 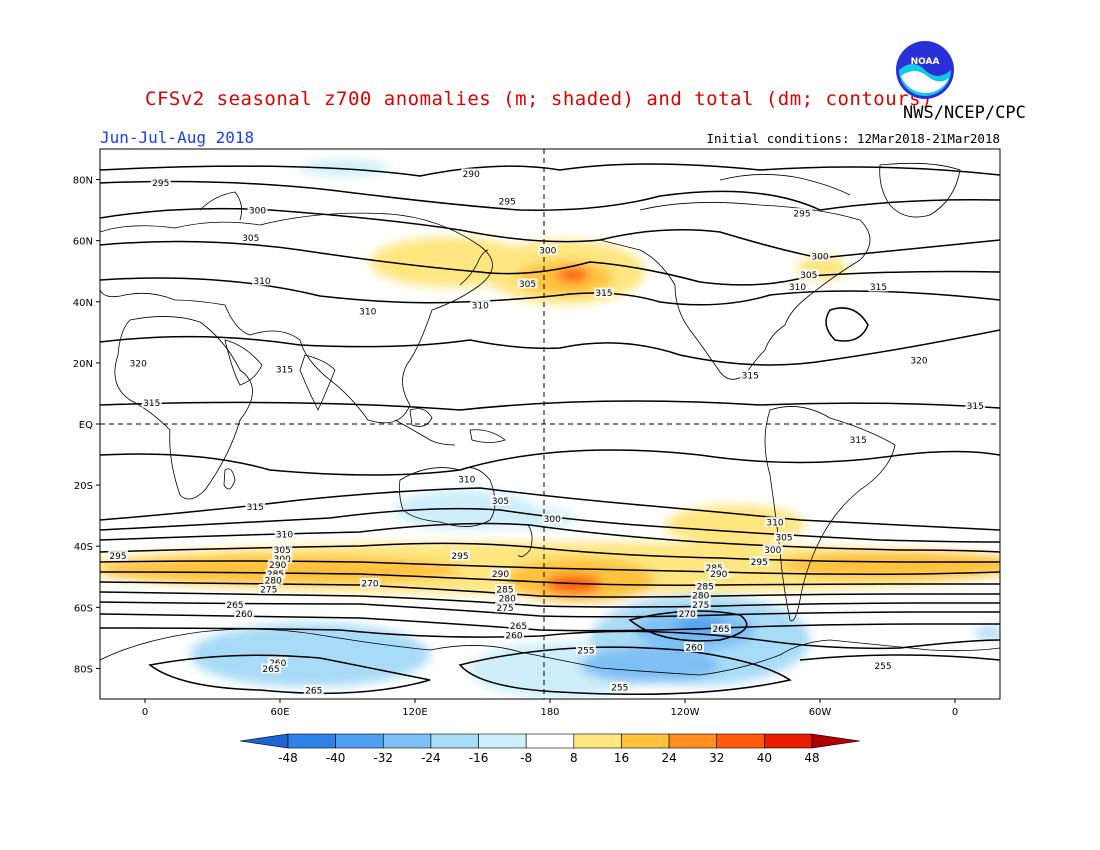 I want to click on coast-new-guinea, so click(x=487, y=436).